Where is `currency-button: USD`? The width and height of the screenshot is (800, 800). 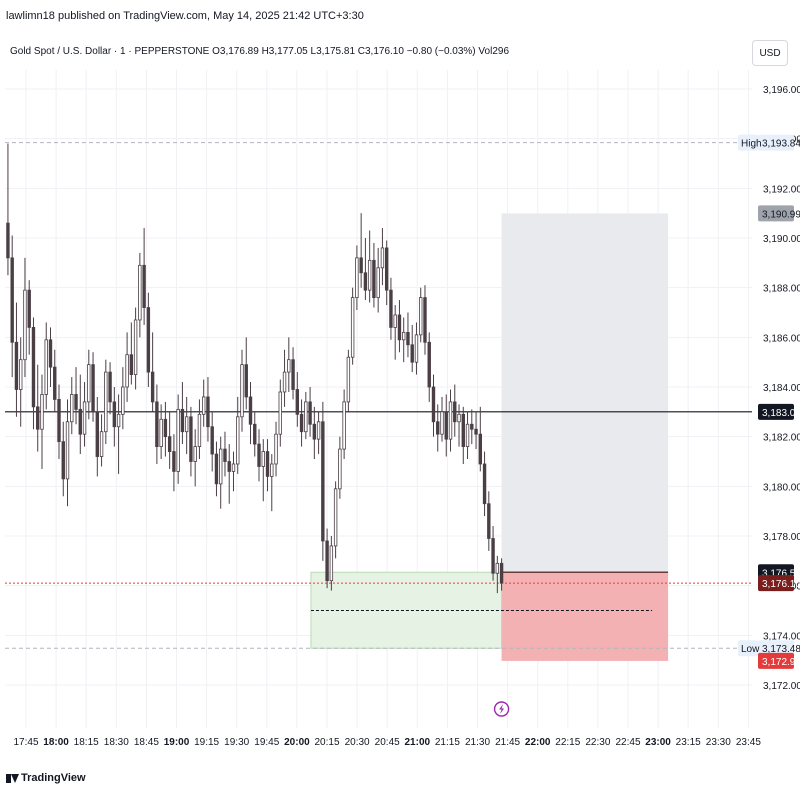
currency-button: USD is located at coordinates (770, 53).